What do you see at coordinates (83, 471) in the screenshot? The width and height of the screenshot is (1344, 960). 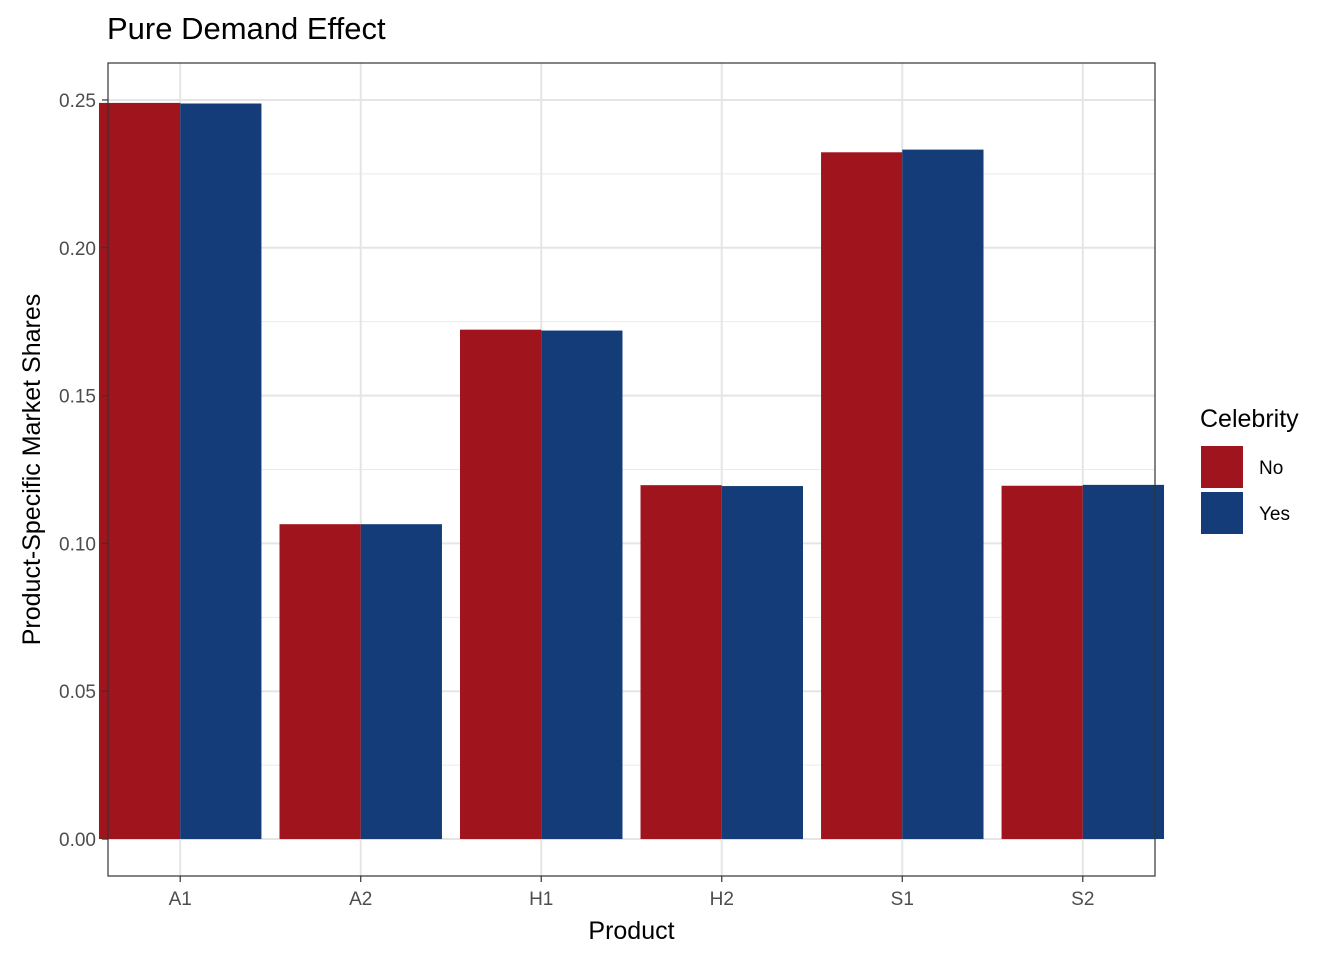 I see `y-axis: 0.00 0.05 0.10 0.15 0.20 0.25` at bounding box center [83, 471].